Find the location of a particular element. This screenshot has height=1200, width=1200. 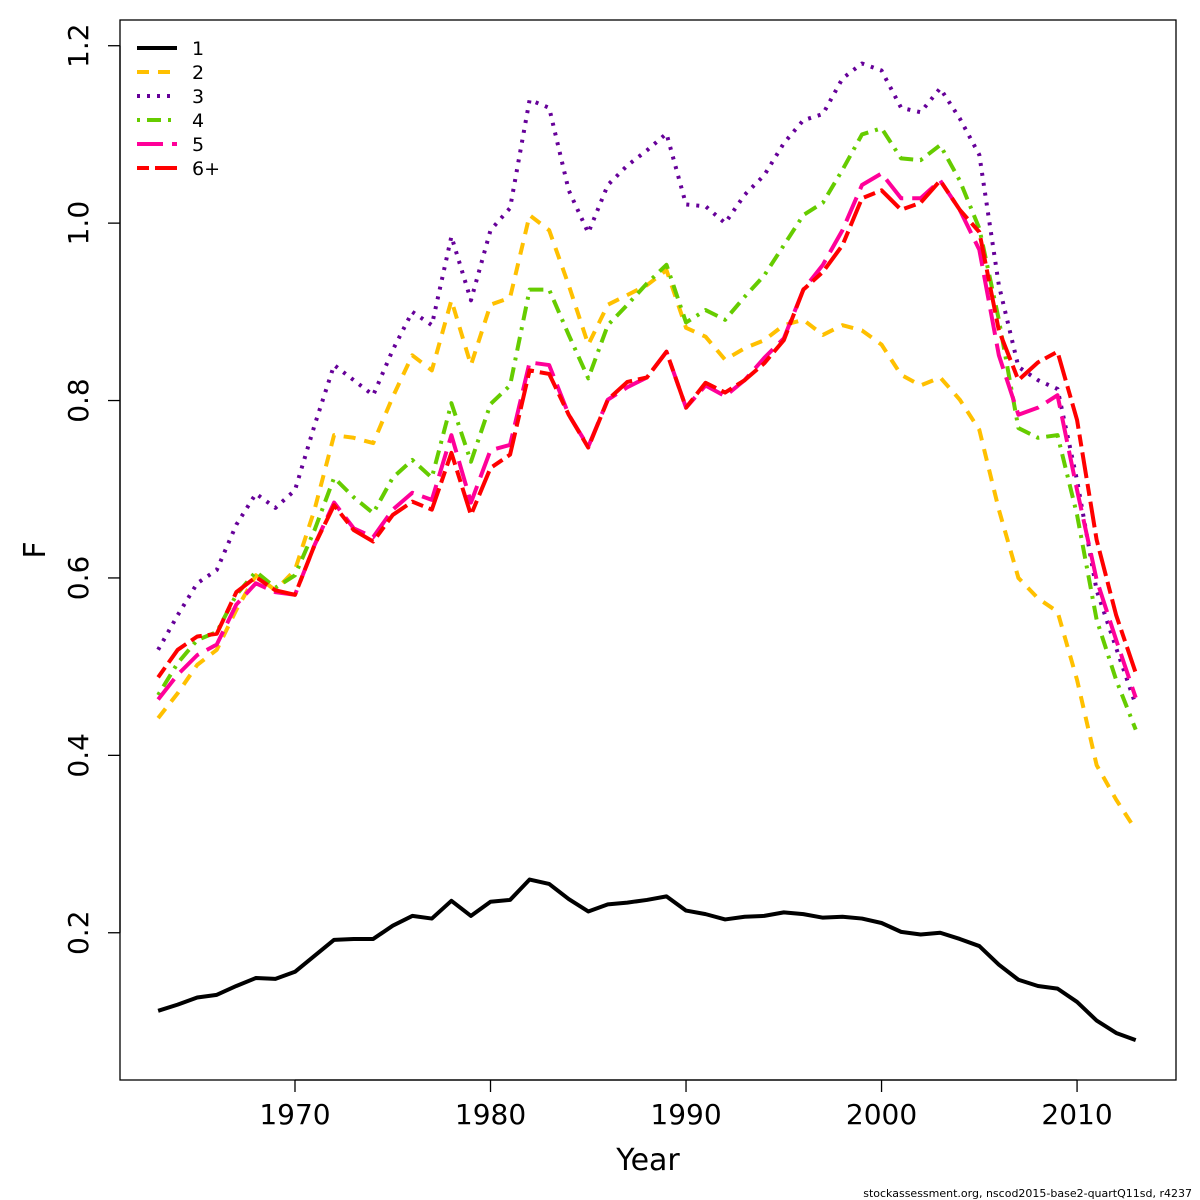

legend-label: 4 is located at coordinates (198, 121).